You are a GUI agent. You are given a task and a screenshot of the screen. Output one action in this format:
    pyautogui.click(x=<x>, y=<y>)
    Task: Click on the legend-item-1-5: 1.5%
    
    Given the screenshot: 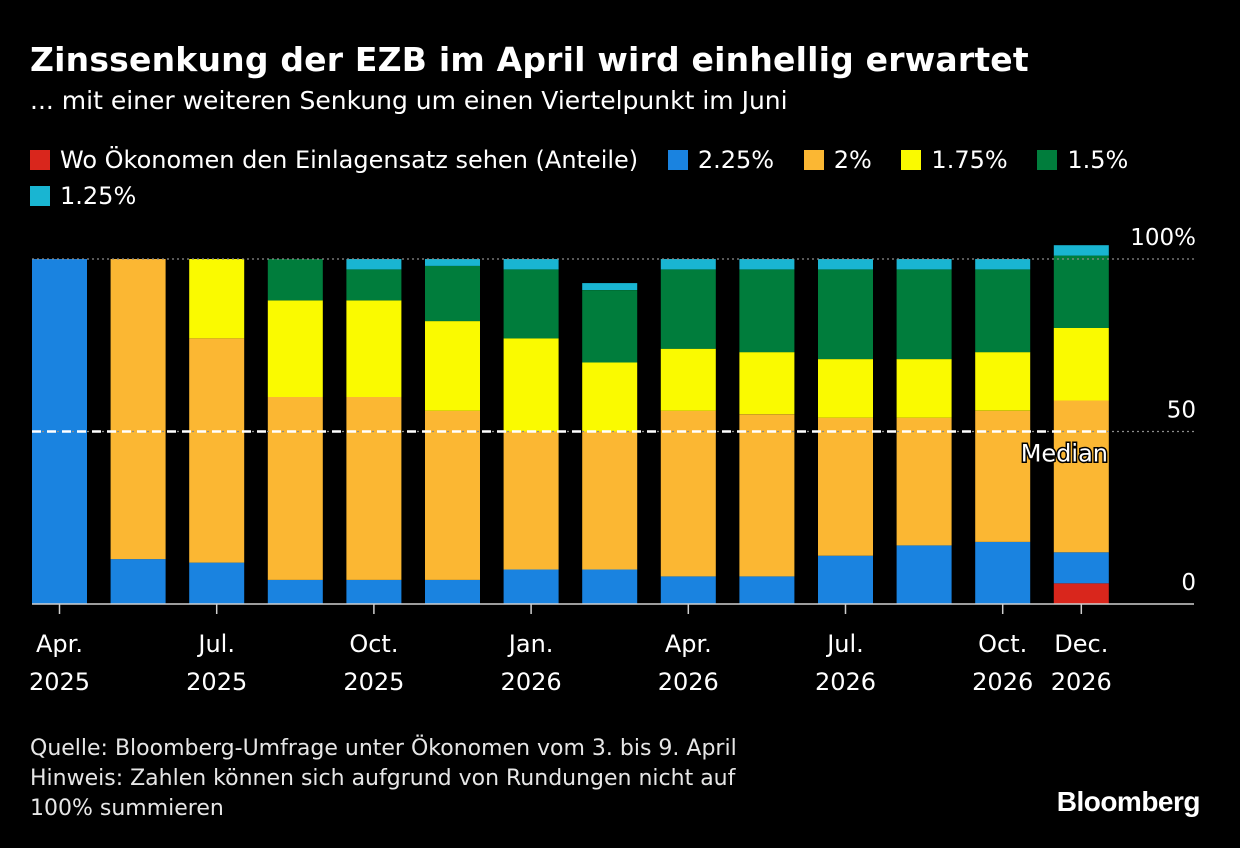 What is the action you would take?
    pyautogui.click(x=1082, y=160)
    